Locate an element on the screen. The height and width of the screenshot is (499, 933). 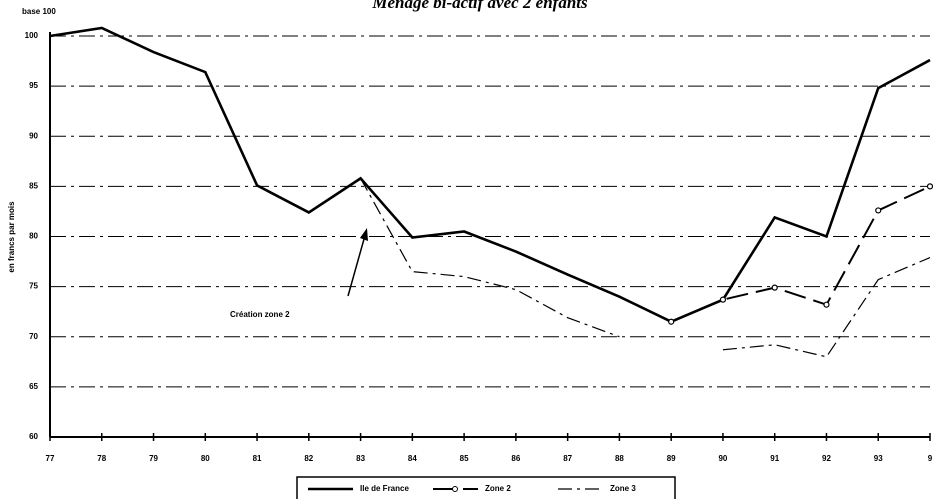
series-line is located at coordinates (800, 254).